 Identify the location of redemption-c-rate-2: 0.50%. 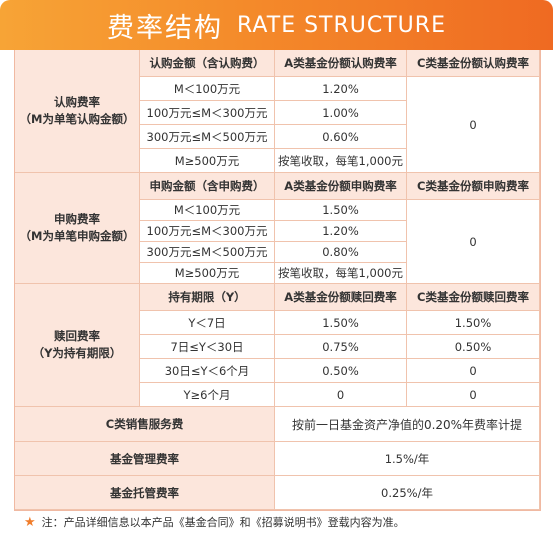
(473, 347).